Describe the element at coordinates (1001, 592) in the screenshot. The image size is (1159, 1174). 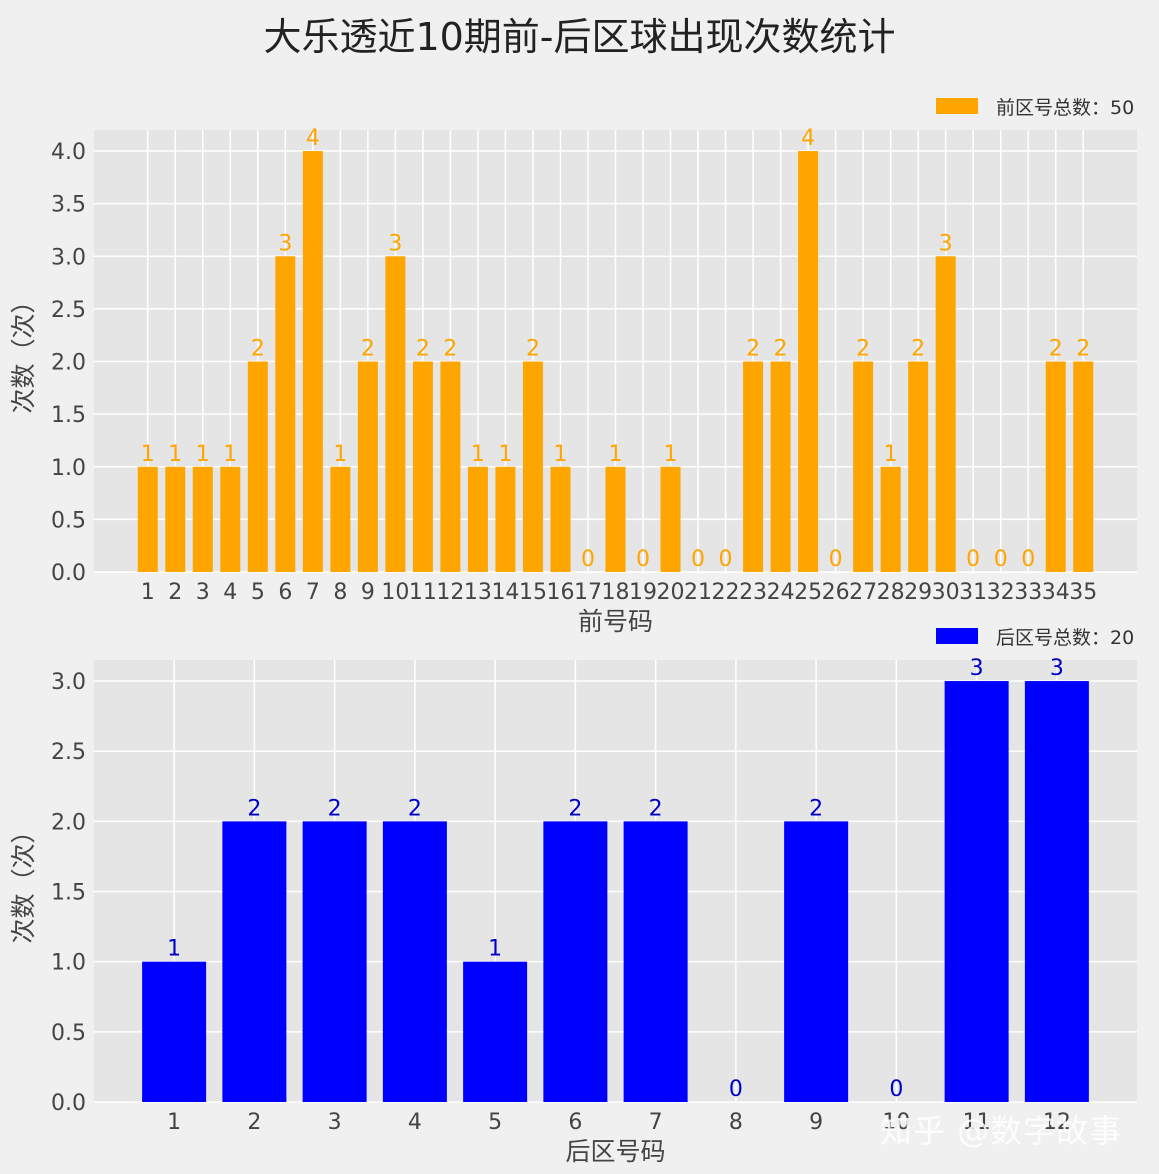
I see `x-tick-label: 32` at that location.